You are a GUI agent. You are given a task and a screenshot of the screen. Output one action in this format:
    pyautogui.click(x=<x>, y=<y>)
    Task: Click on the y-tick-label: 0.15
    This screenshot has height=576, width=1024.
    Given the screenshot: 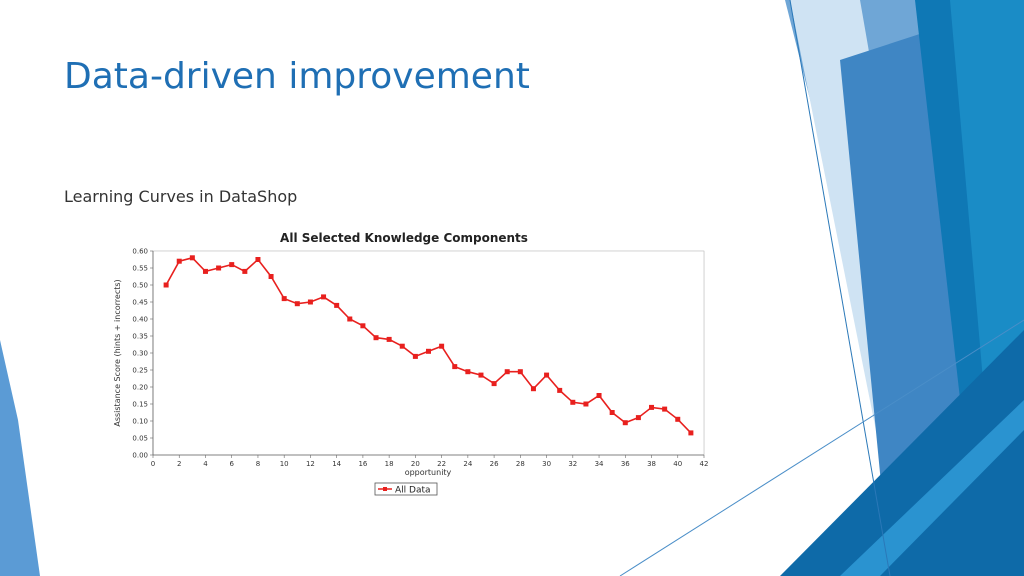 What is the action you would take?
    pyautogui.click(x=140, y=405)
    